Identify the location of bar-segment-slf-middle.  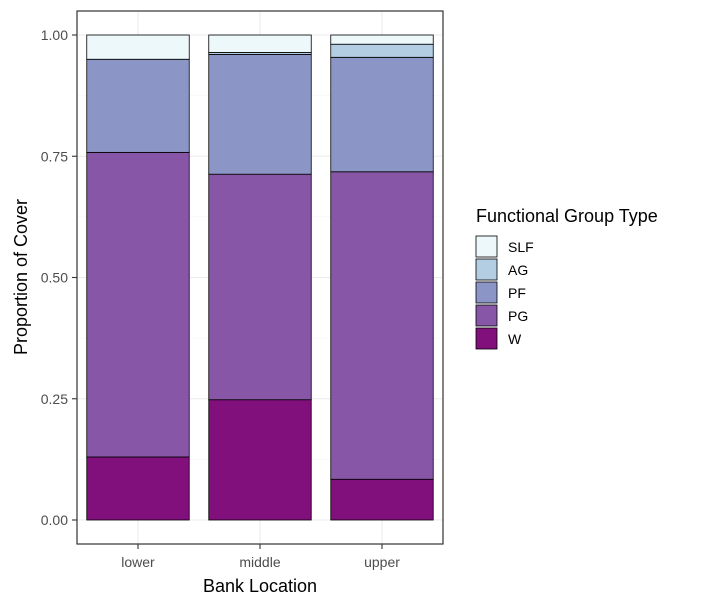
(260, 43).